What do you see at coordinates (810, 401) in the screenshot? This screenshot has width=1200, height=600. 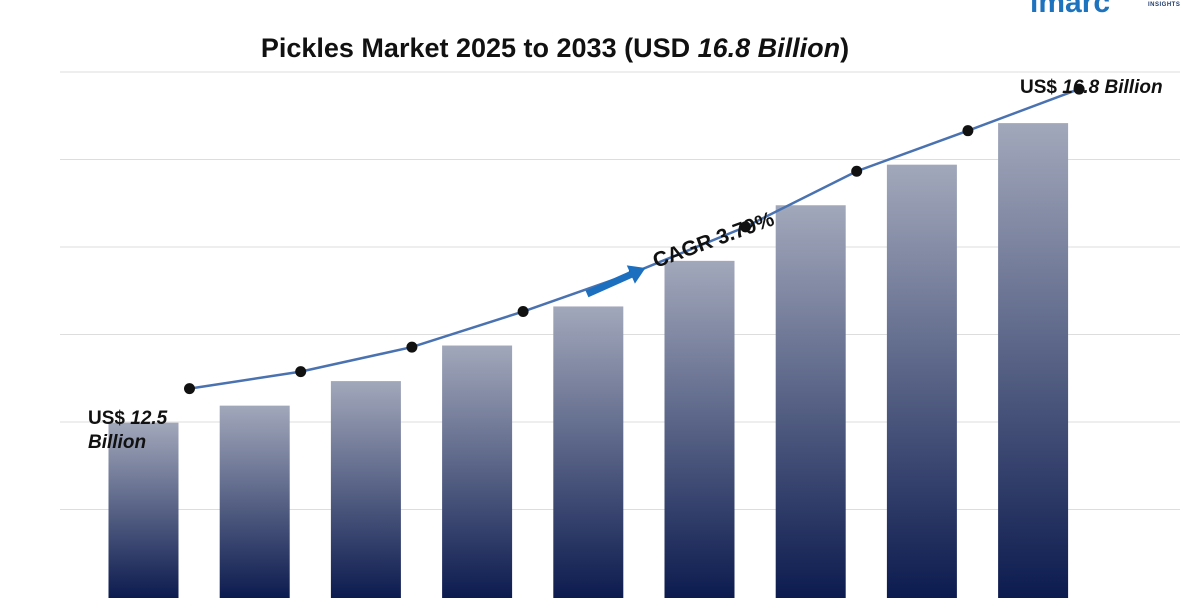 I see `bar-2031` at bounding box center [810, 401].